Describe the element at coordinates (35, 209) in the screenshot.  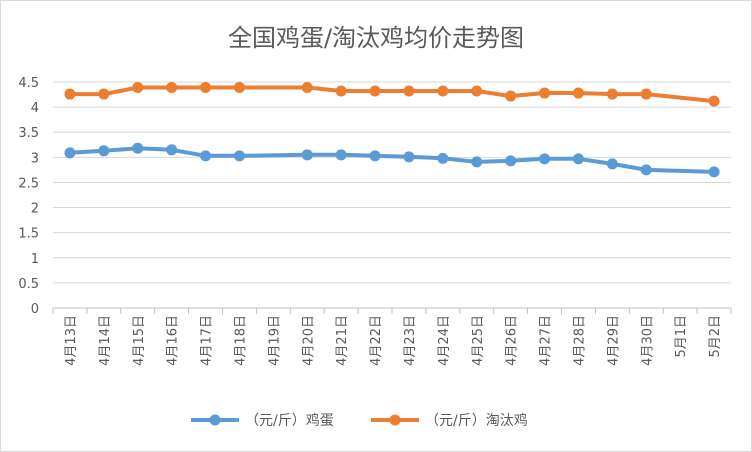
I see `y-tick-label: 2` at that location.